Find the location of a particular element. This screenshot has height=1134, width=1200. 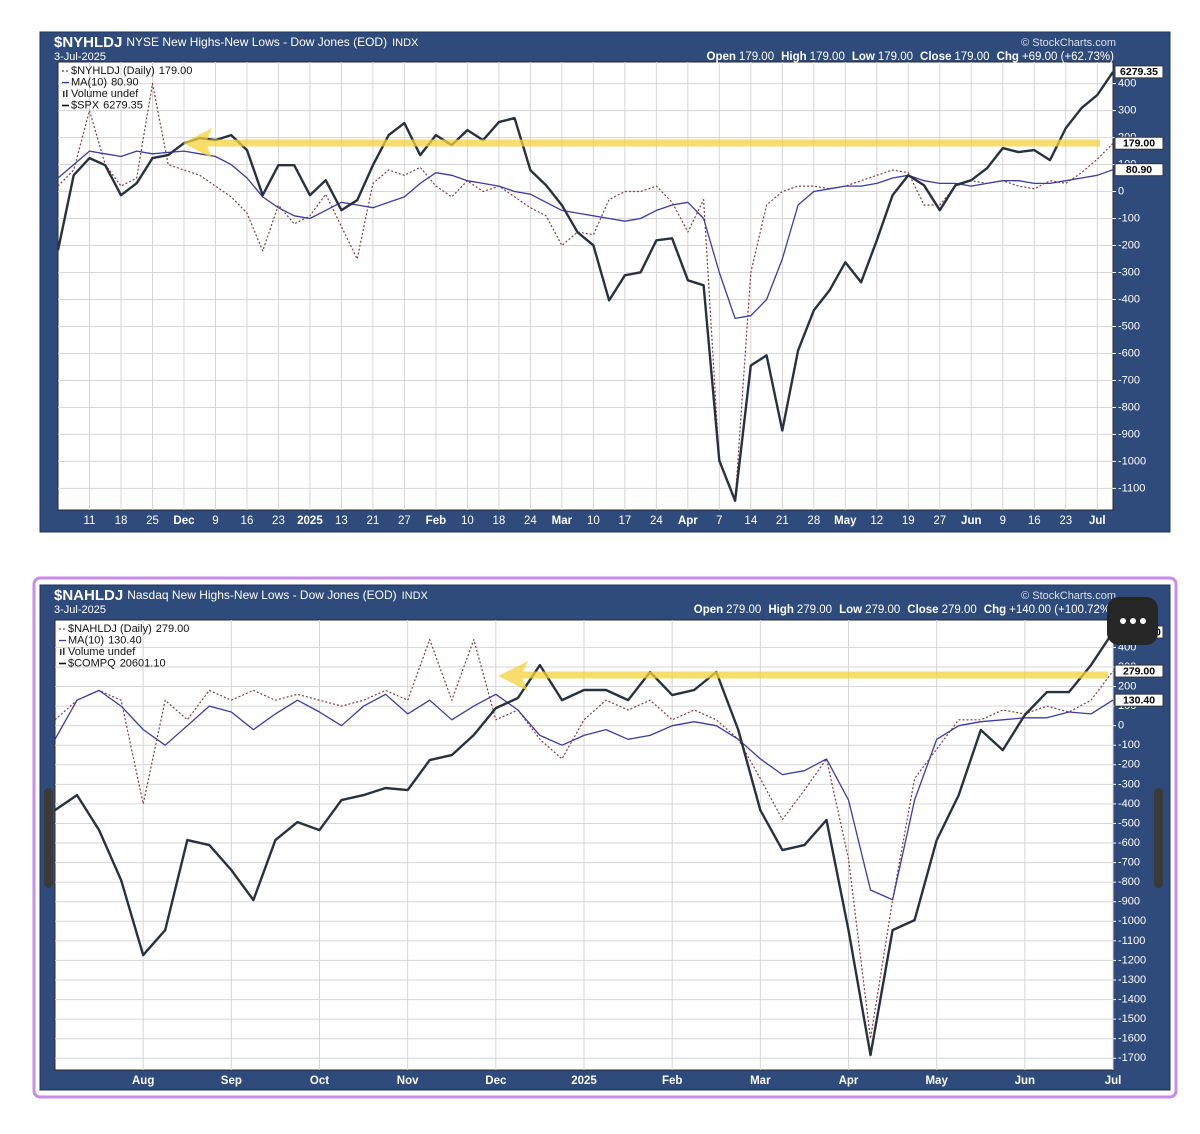

quote-label: Chg is located at coordinates (995, 610).